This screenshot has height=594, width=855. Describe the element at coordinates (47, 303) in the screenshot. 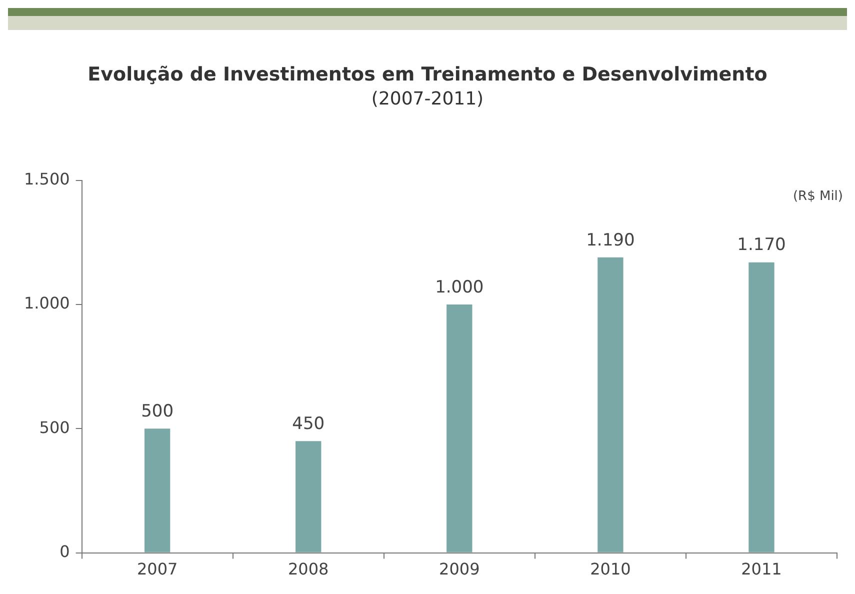

I see `y-tick-label: 1.000` at that location.